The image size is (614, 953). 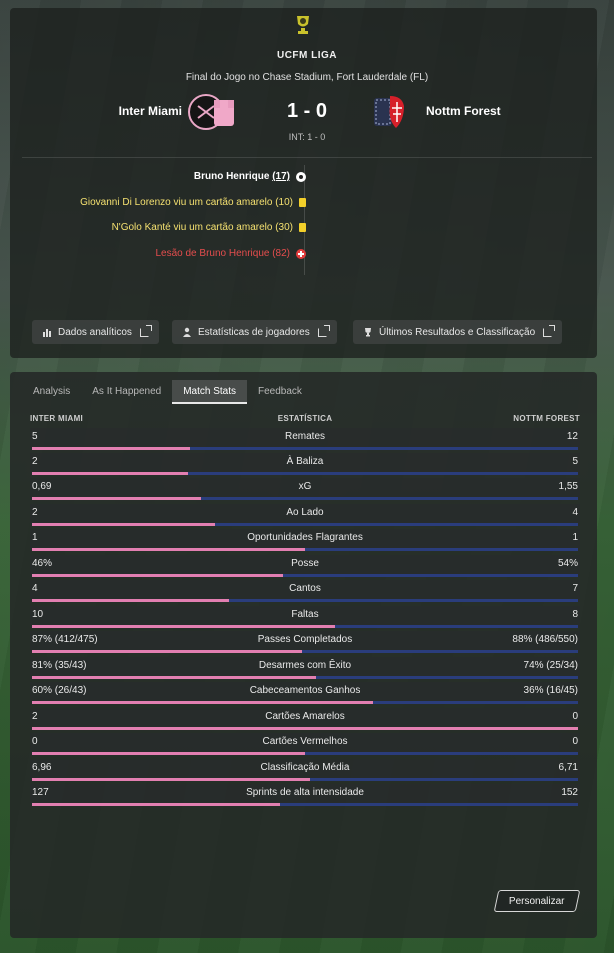 I want to click on stat-away-value: 12, so click(x=572, y=436).